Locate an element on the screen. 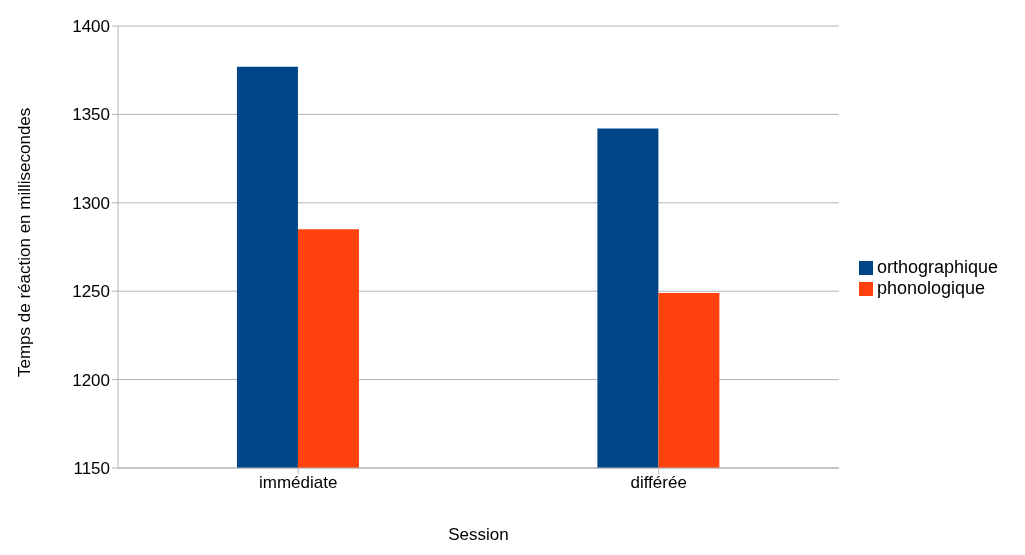 This screenshot has height=555, width=1025. x-axis-title: Session is located at coordinates (478, 534).